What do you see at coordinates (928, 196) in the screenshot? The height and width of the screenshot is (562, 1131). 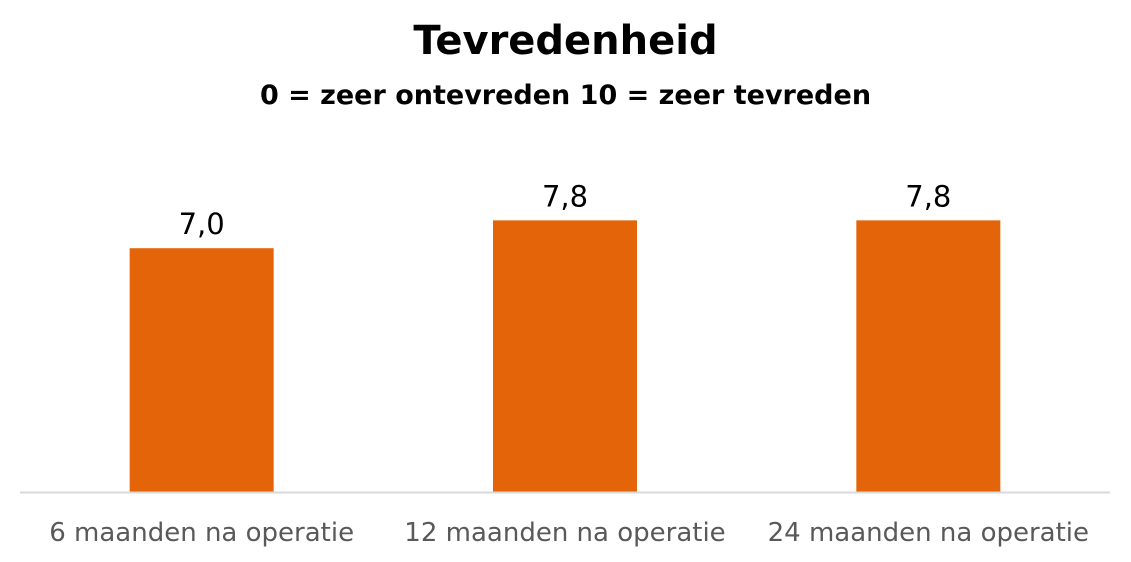 I see `data-label-3: 7,8` at bounding box center [928, 196].